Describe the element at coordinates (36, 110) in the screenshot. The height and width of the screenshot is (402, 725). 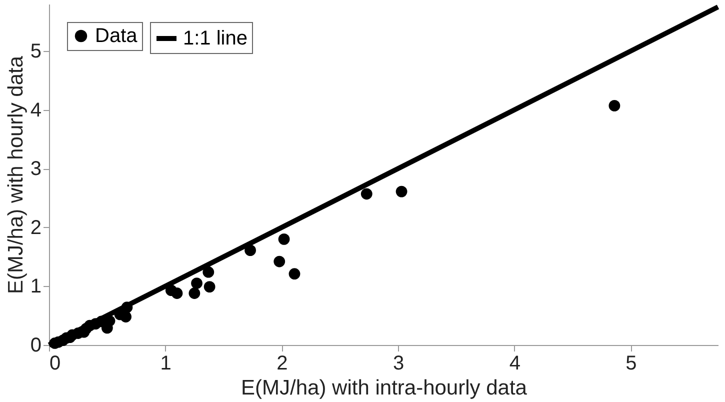
I see `y-tick-label: 4` at that location.